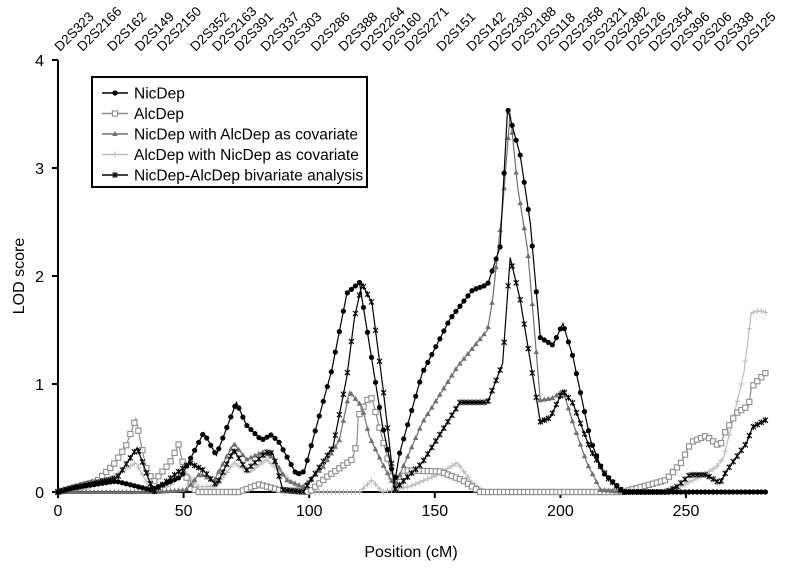 The height and width of the screenshot is (572, 797). I want to click on legend-item: NicDep with AlcDep as covariate, so click(230, 135).